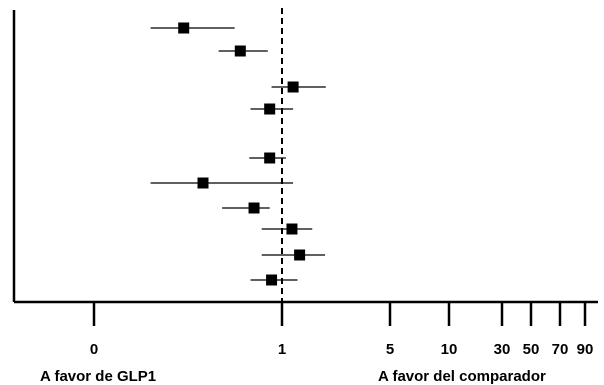 This screenshot has height=385, width=604. Describe the element at coordinates (98, 376) in the screenshot. I see `favors-glp1-label: A favor de GLP1` at that location.